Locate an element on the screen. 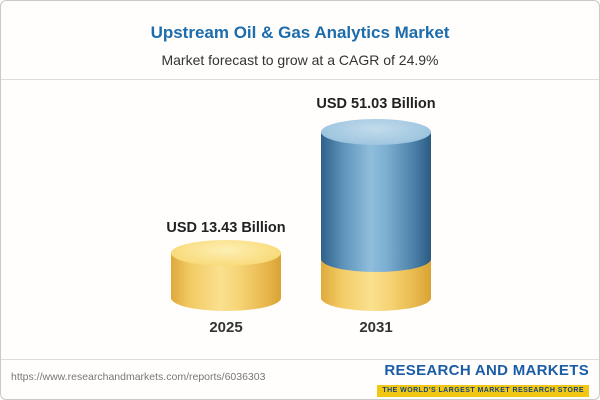 This screenshot has width=600, height=400. header-divider is located at coordinates (300, 79).